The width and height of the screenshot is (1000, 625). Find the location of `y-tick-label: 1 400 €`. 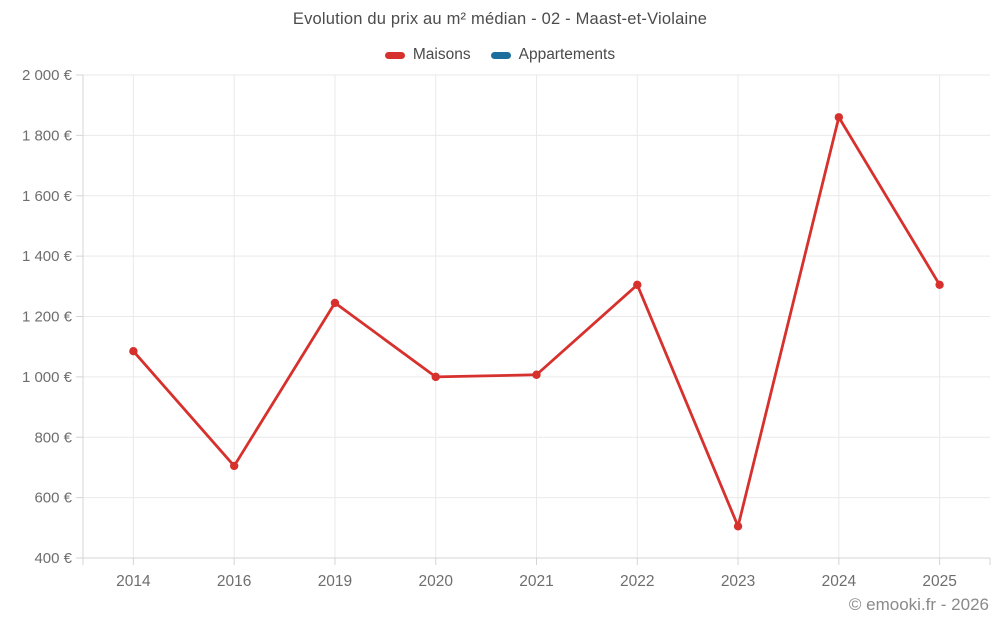

y-tick-label: 1 400 € is located at coordinates (47, 256).